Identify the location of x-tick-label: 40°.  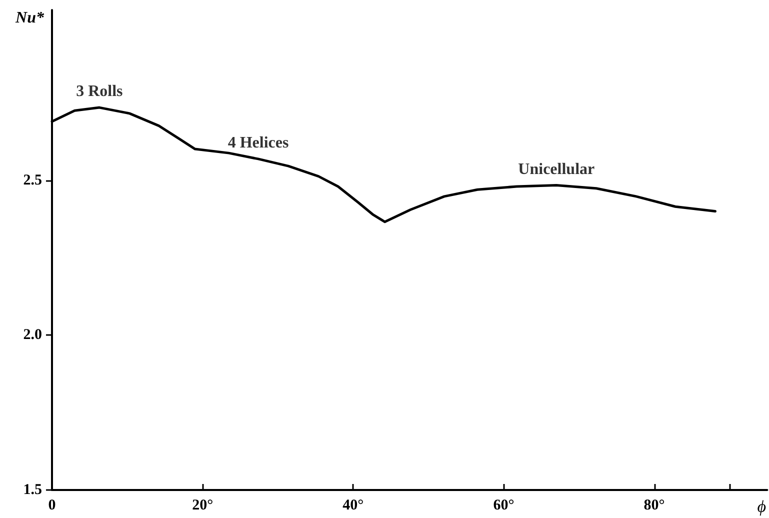
(353, 506).